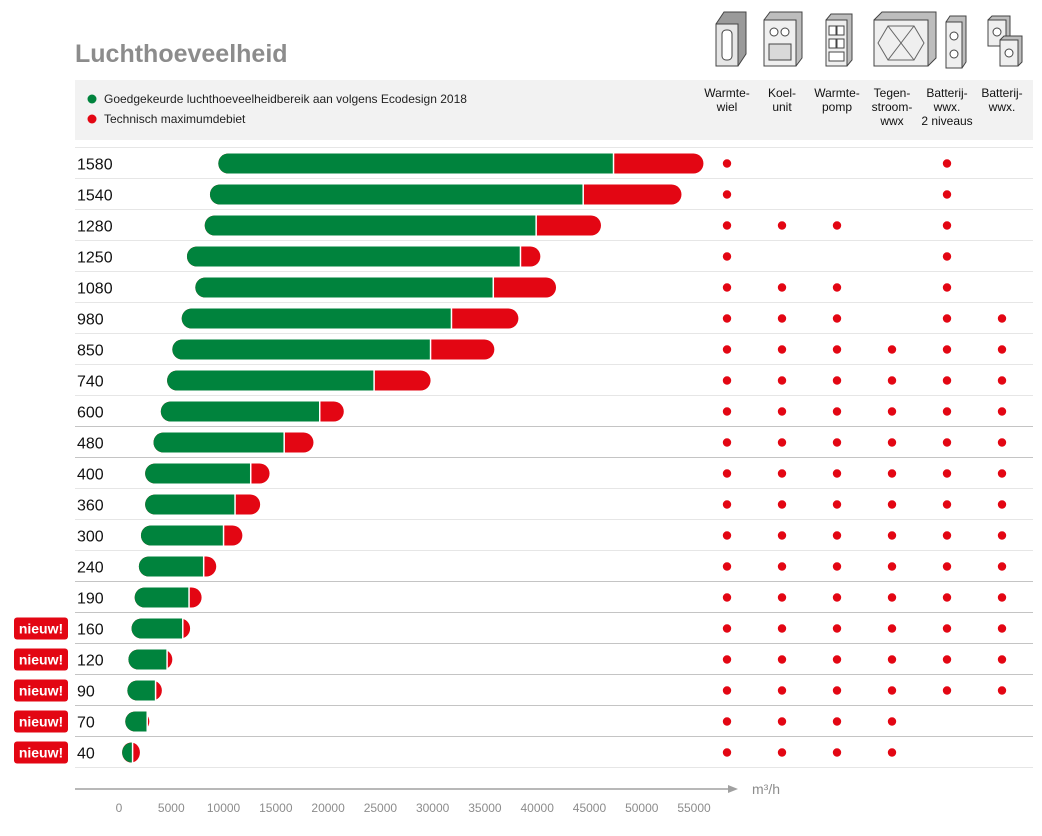 The height and width of the screenshot is (836, 1042). I want to click on column-header-koelunit: Koel-, so click(782, 93).